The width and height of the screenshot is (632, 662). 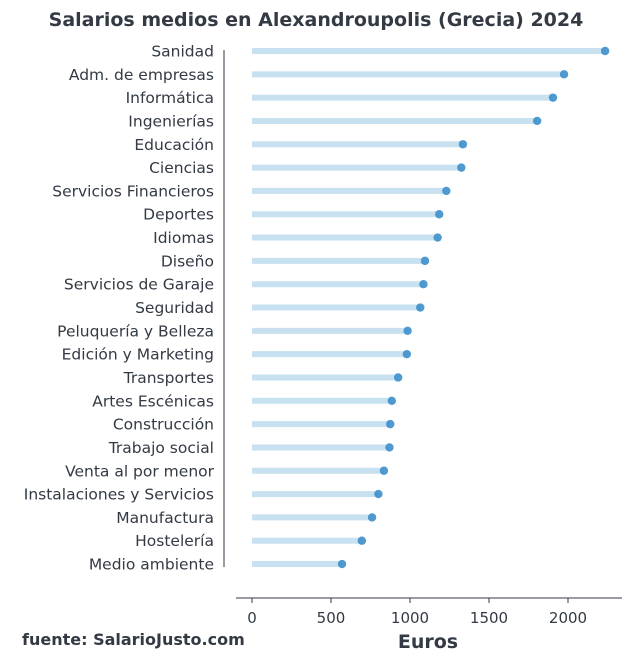 What do you see at coordinates (119, 495) in the screenshot?
I see `category-label-19: Instalaciones y Servicios` at bounding box center [119, 495].